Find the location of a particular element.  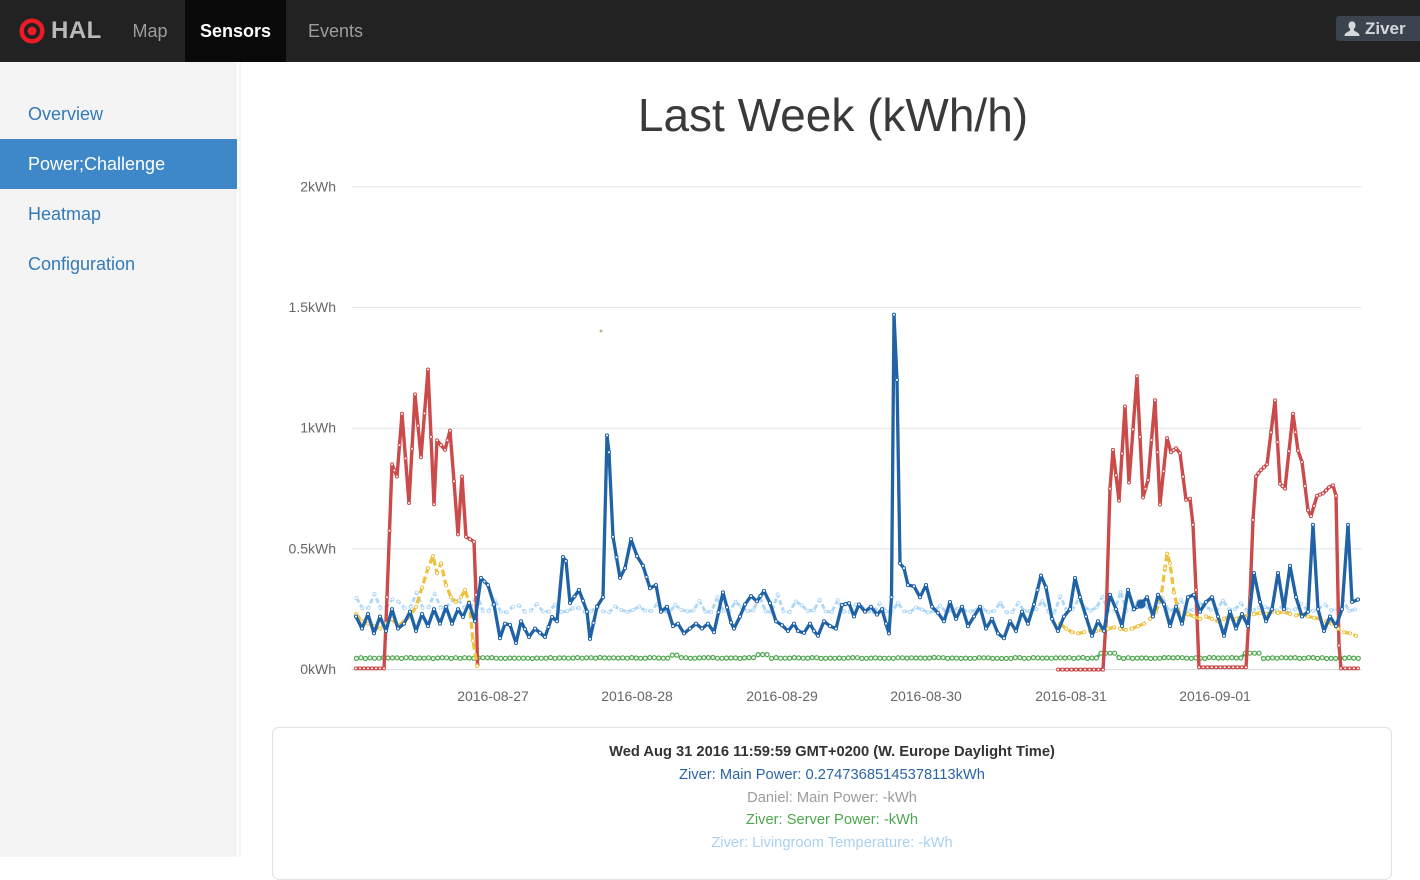

svg-text: 2016-08-31 is located at coordinates (1071, 696).